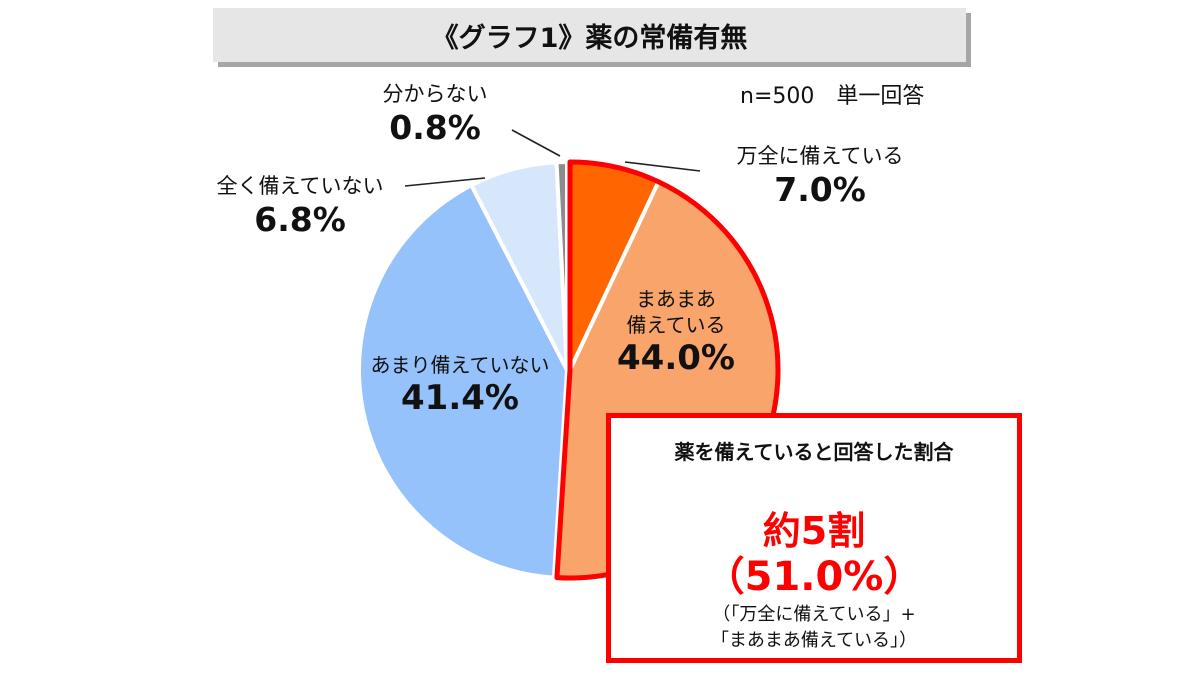 Image resolution: width=1200 pixels, height=675 pixels. I want to click on chart-title: 《グラフ1》薬の常備有無, so click(589, 35).